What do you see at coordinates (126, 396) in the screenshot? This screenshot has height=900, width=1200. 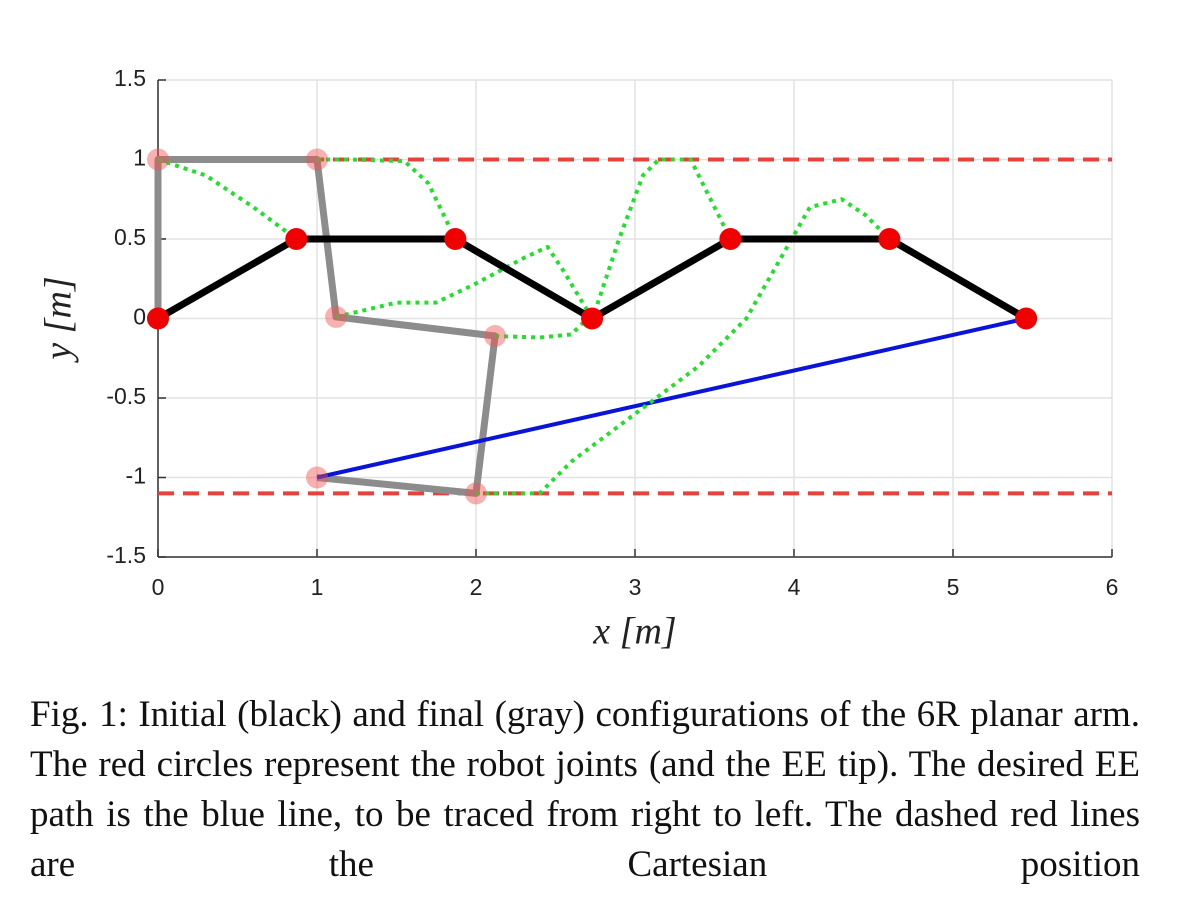 I see `y-tick-label: -0.5` at bounding box center [126, 396].